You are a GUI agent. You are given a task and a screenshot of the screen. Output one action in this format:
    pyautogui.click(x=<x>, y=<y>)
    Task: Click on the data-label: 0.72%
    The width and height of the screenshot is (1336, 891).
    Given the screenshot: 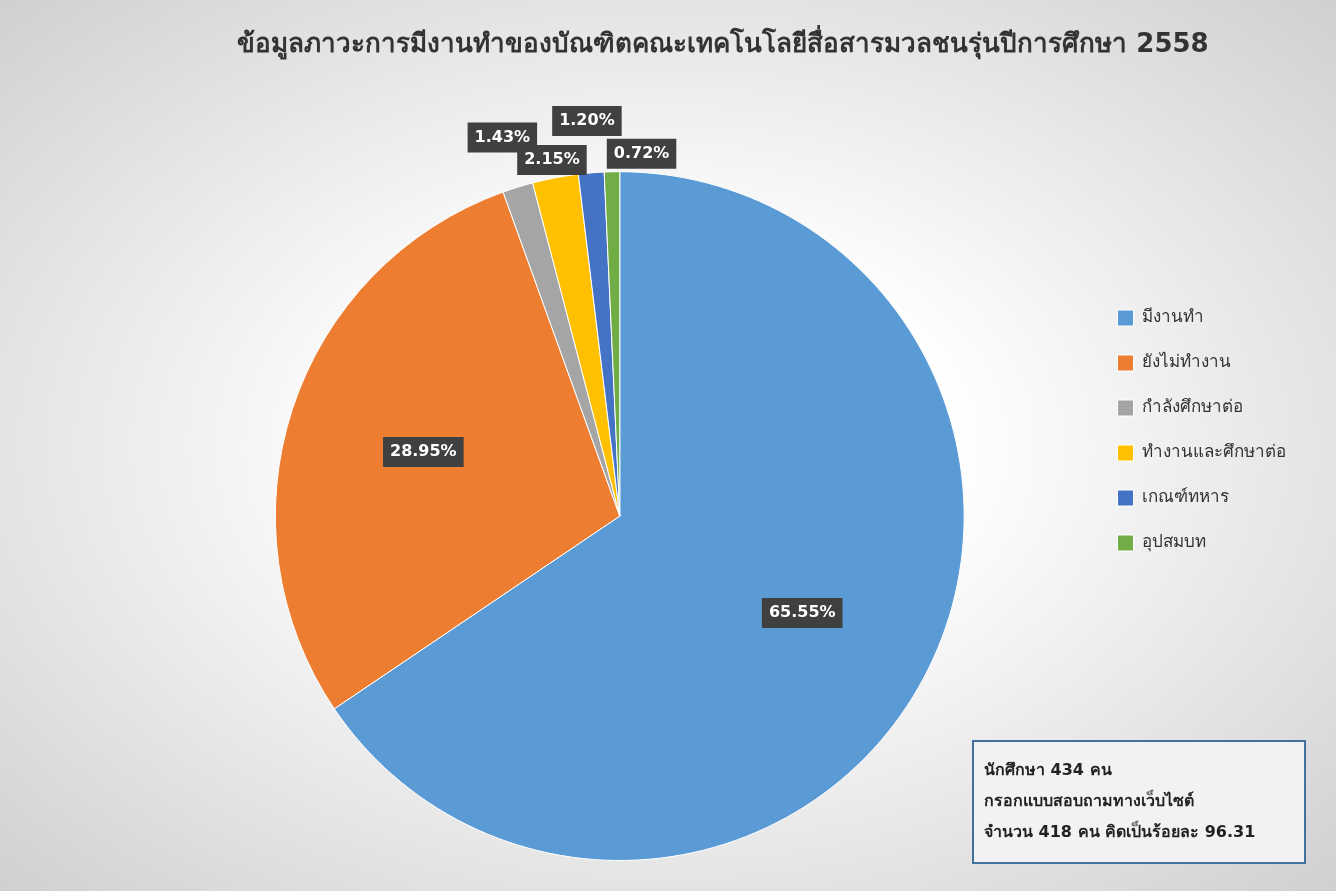 What is the action you would take?
    pyautogui.click(x=641, y=152)
    